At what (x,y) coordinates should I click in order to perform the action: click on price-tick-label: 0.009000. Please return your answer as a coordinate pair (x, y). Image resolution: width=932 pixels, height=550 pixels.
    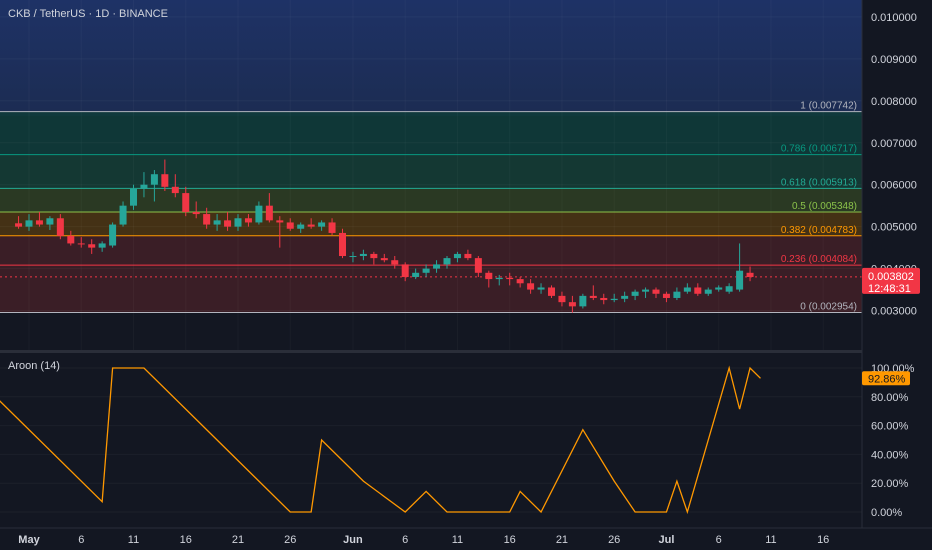
    Looking at the image, I should click on (894, 60).